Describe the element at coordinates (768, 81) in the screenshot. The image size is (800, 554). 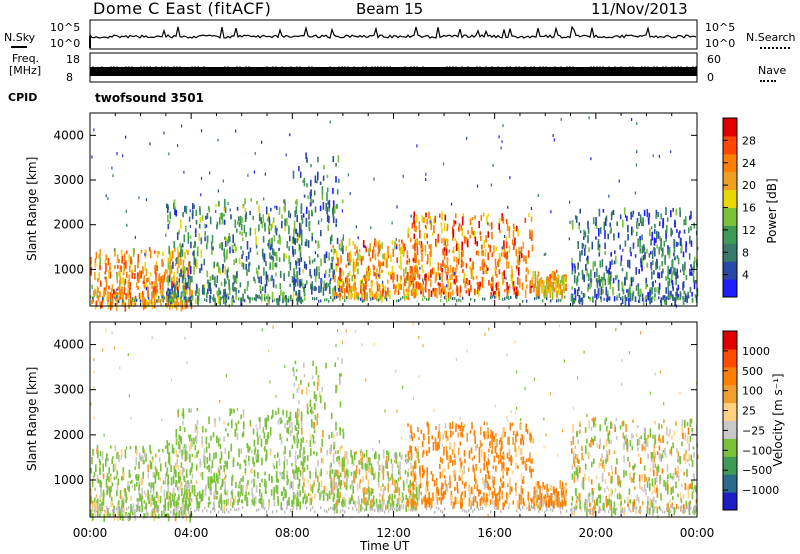
I see `nave-legend-line` at that location.